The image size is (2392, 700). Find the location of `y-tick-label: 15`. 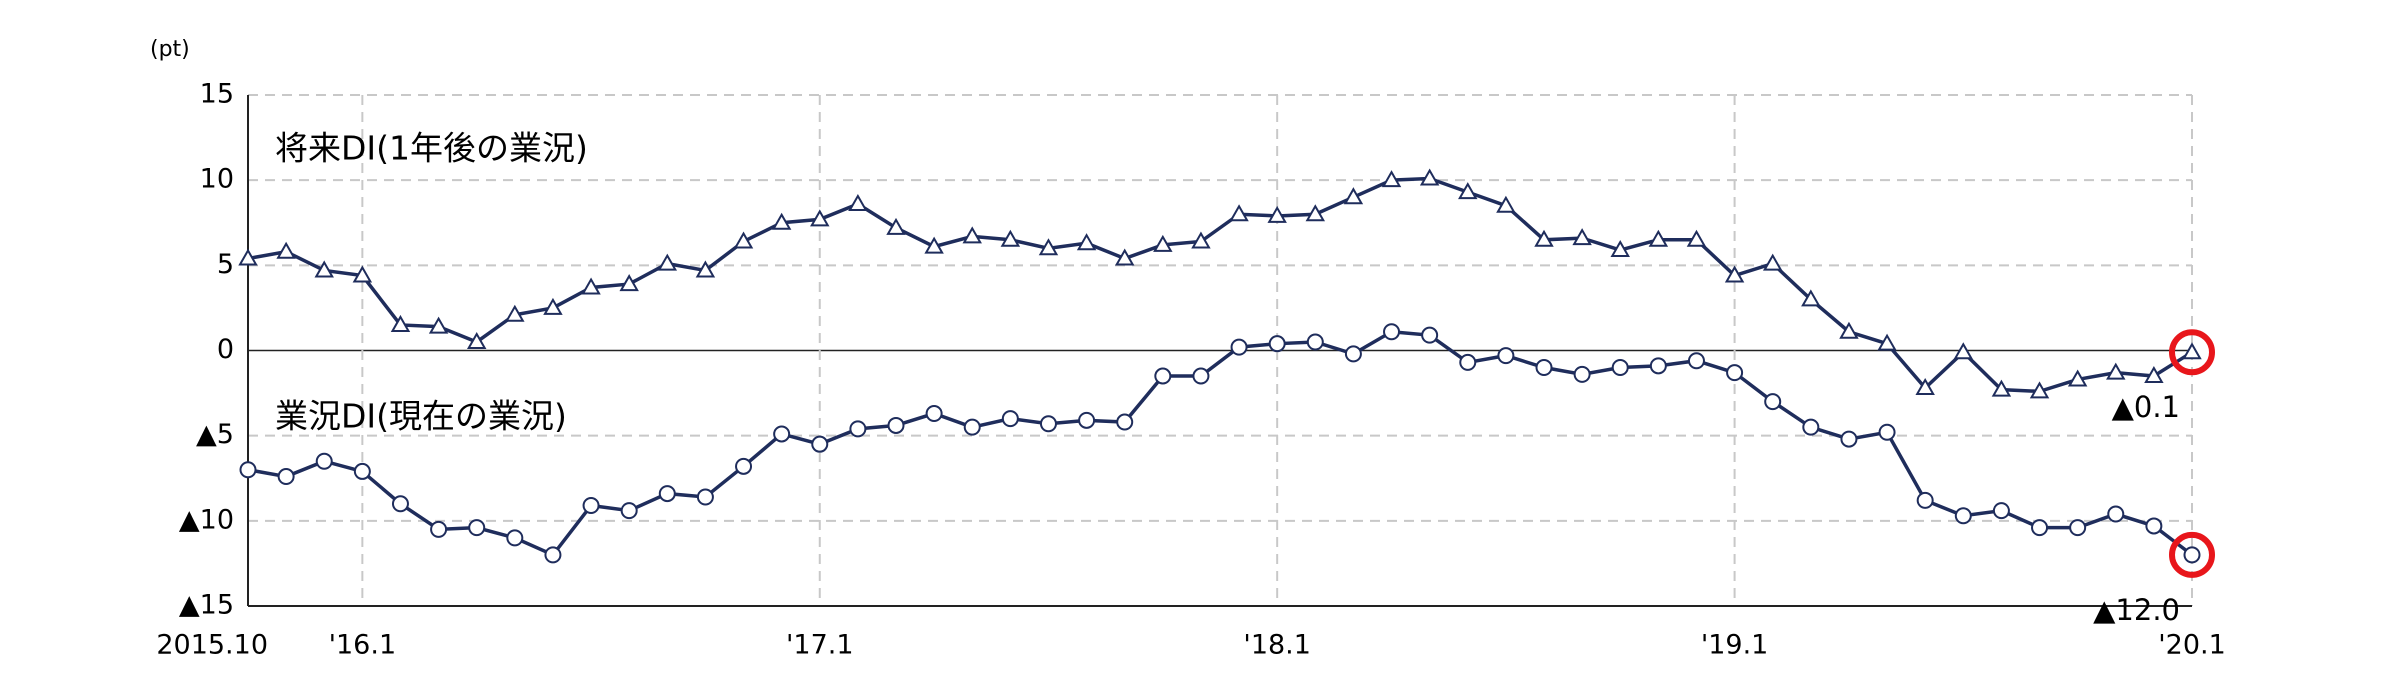

y-tick-label: 15 is located at coordinates (217, 94).